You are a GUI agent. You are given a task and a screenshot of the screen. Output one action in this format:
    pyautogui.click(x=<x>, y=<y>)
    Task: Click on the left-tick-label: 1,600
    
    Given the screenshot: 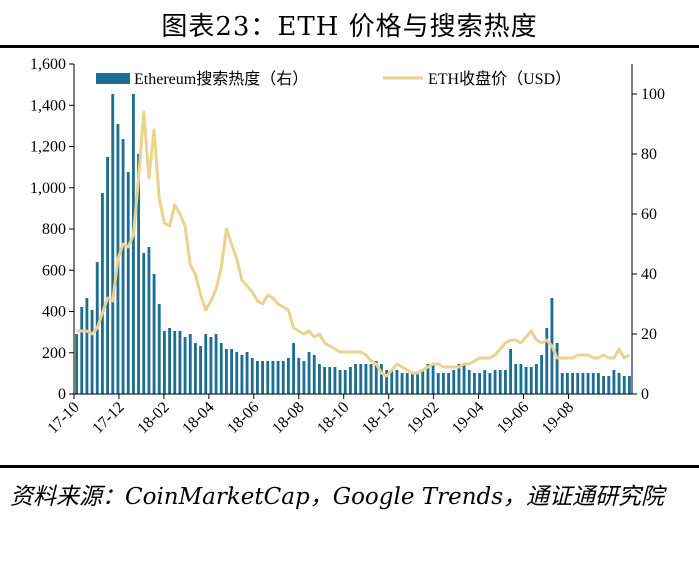 What is the action you would take?
    pyautogui.click(x=48, y=64)
    